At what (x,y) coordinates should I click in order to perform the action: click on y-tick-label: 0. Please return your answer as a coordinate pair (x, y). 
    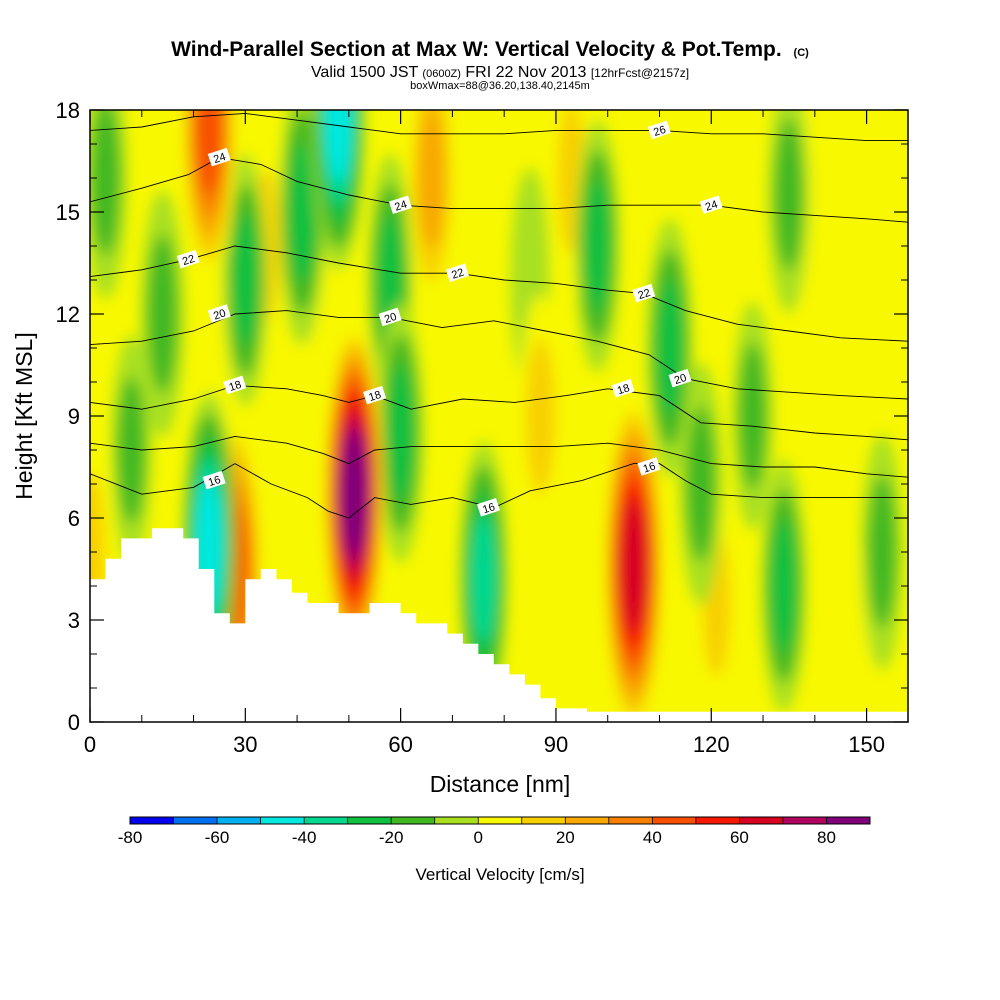
    Looking at the image, I should click on (74, 722).